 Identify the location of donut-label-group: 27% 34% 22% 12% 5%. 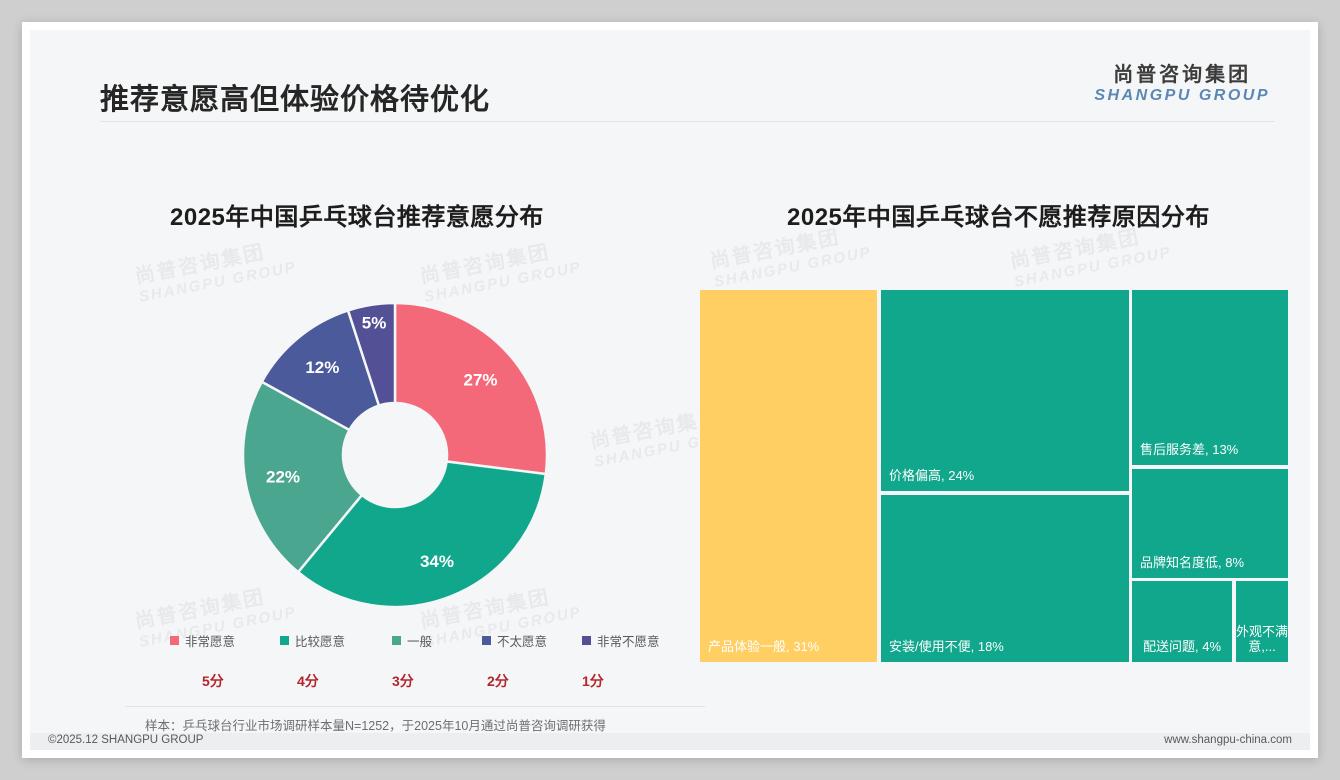
(382, 442).